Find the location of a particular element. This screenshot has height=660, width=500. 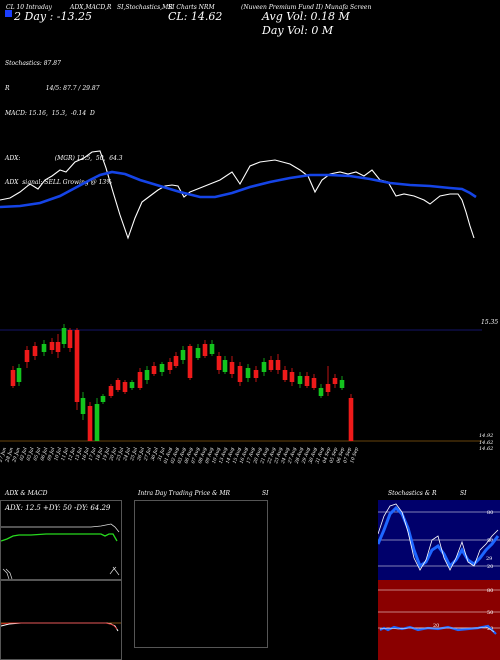

date-label: 15 Aug is located at coordinates (237, 456).